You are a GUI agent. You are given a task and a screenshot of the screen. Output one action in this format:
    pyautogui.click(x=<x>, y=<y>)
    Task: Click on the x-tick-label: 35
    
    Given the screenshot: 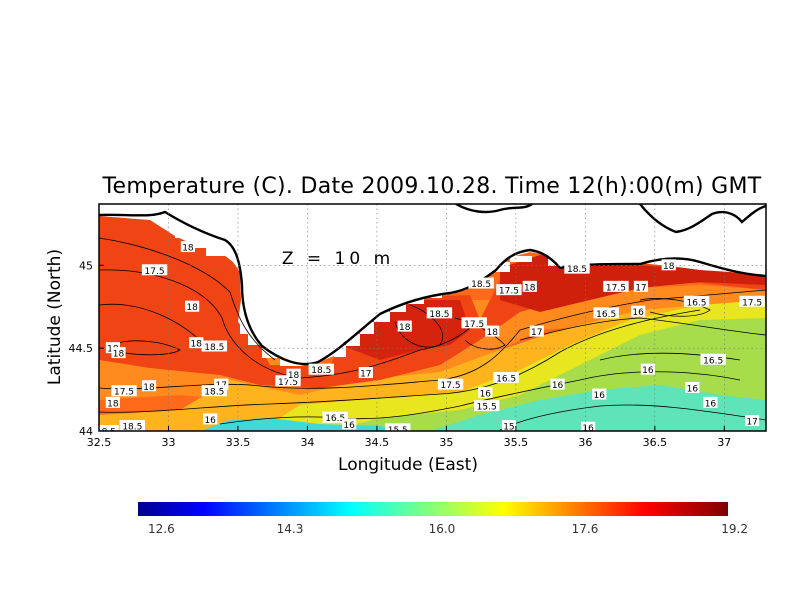 What is the action you would take?
    pyautogui.click(x=446, y=442)
    